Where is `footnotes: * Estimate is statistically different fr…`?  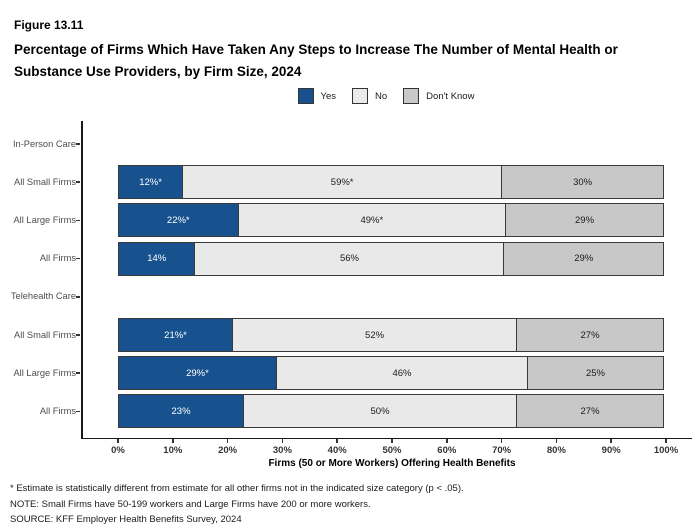 footnotes: * Estimate is statistically different fr… is located at coordinates (350, 503).